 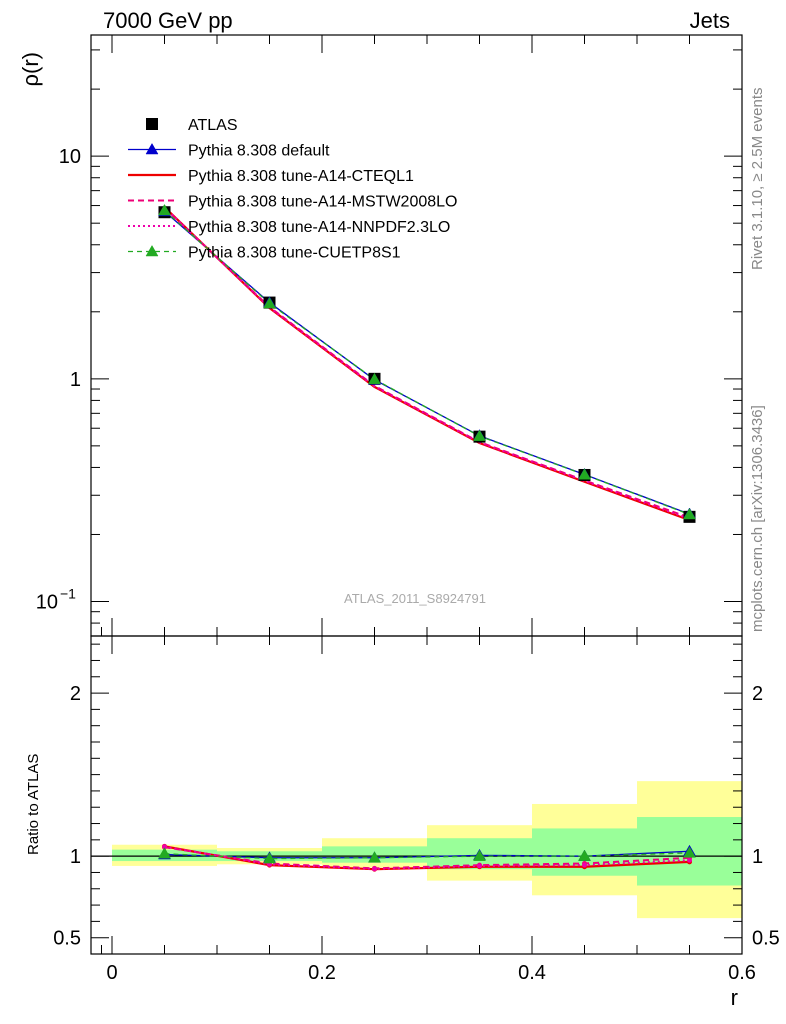 I want to click on header-right-title: Jets, so click(x=710, y=20).